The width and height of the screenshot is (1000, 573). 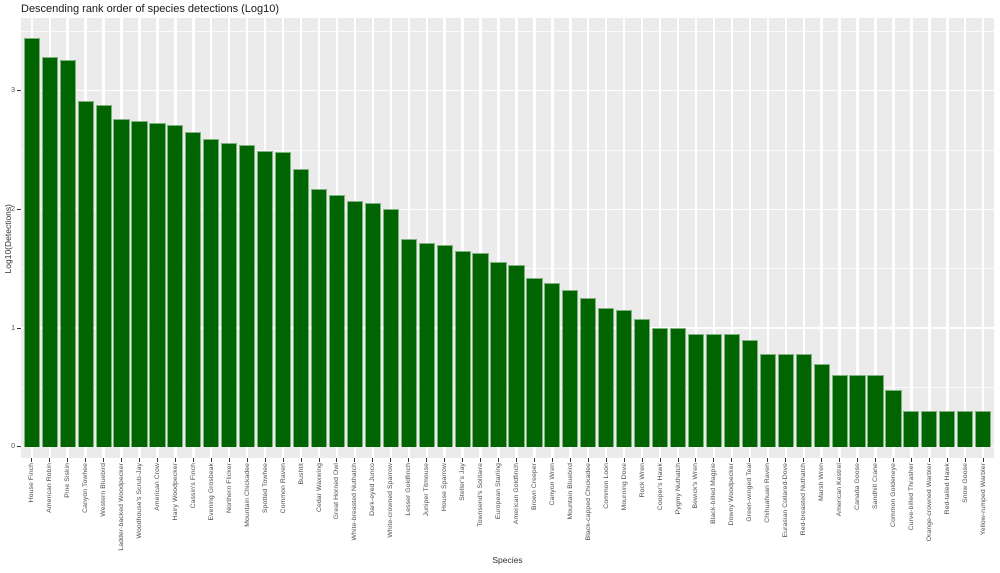 I want to click on x-tick-label: Snow Goose, so click(x=965, y=483).